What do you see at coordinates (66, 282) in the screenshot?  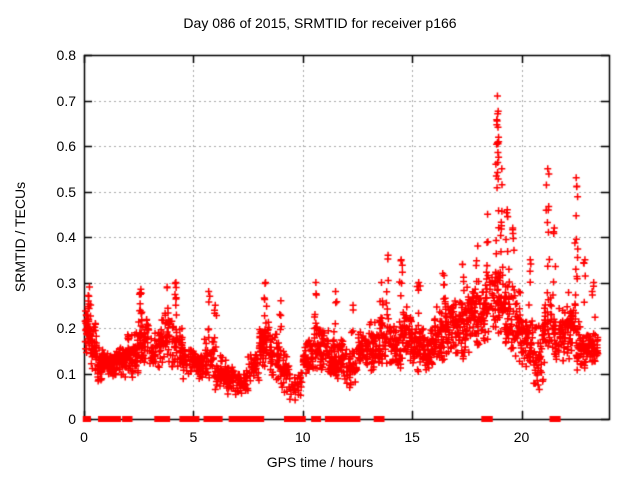 I see `y-tick-label: 0.3` at bounding box center [66, 282].